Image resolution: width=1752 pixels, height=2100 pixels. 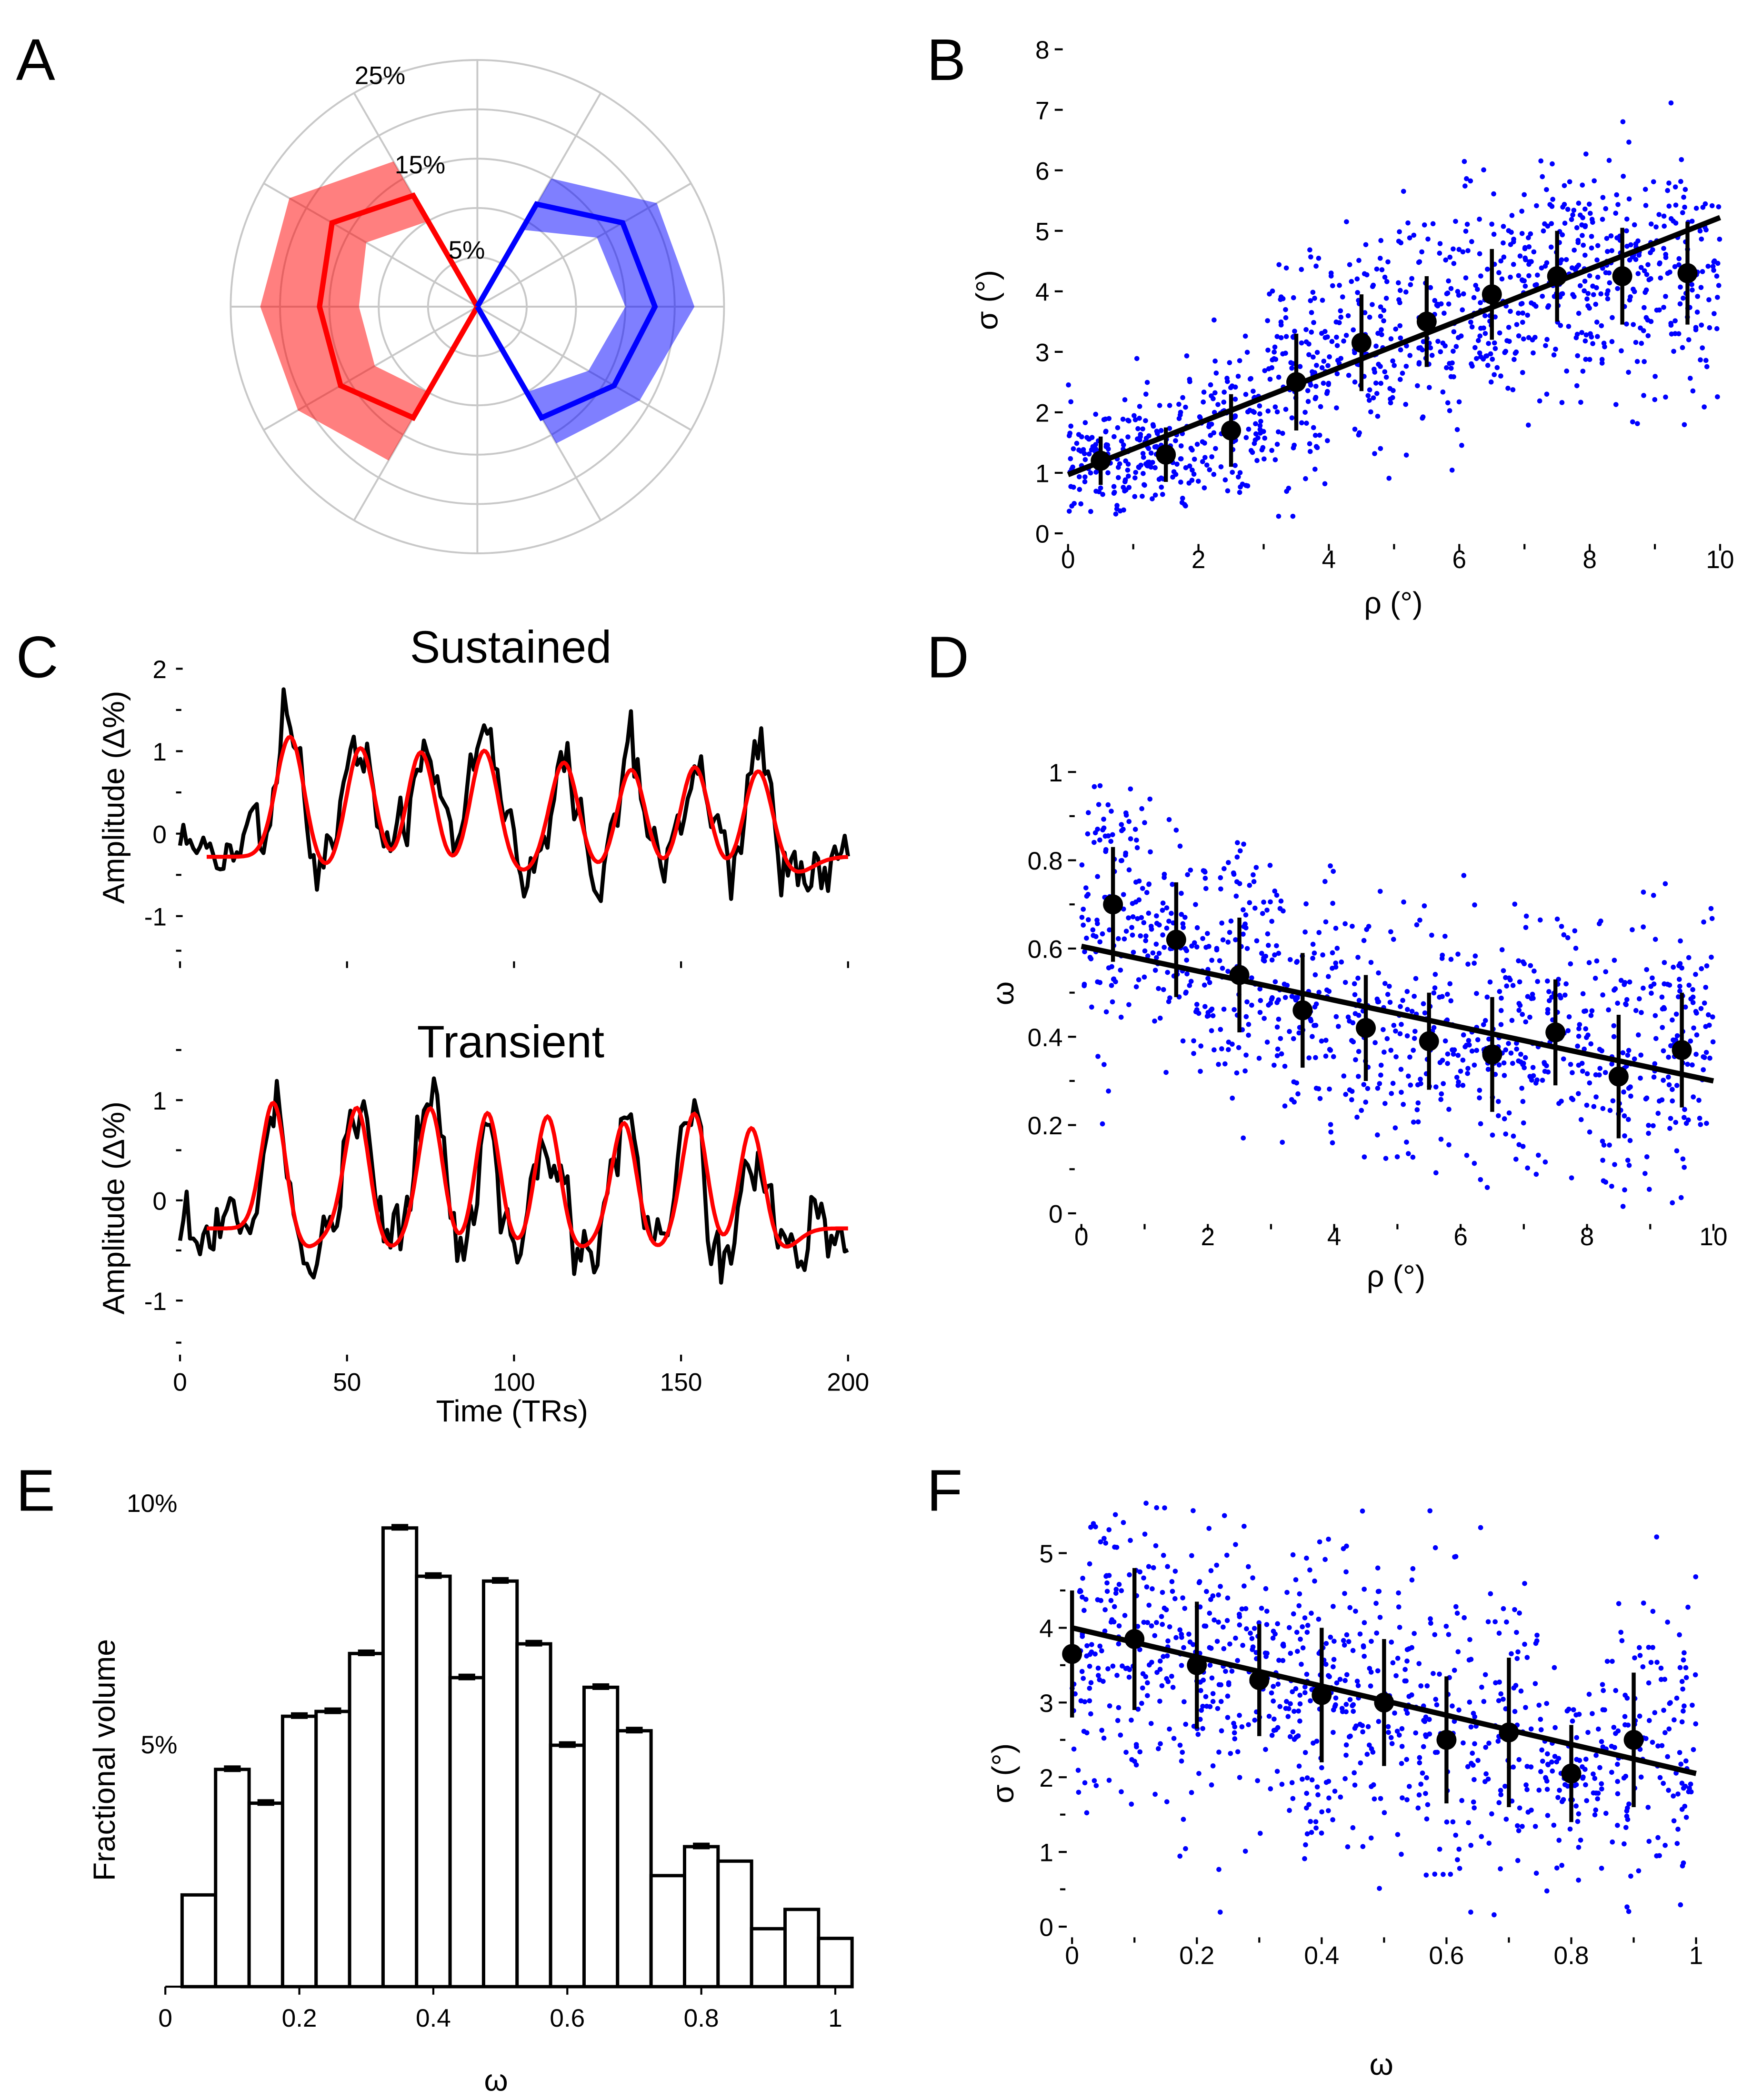 What do you see at coordinates (701, 2018) in the screenshot?
I see `x-tick-label: 0.8` at bounding box center [701, 2018].